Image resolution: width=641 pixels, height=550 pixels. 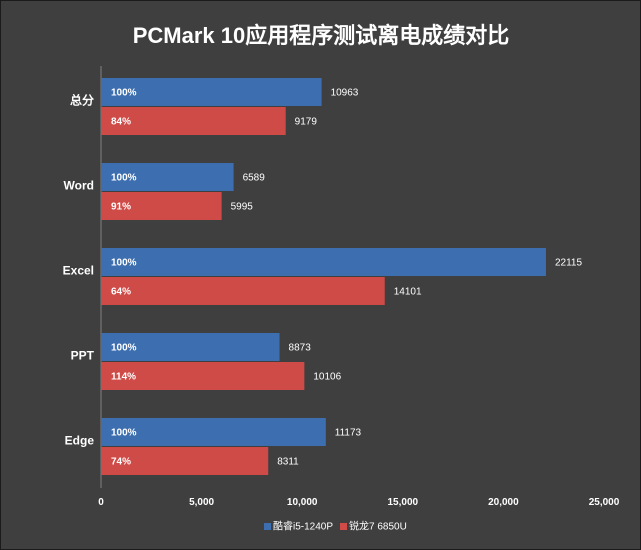 I want to click on bar-value-label: 9179, so click(x=306, y=122).